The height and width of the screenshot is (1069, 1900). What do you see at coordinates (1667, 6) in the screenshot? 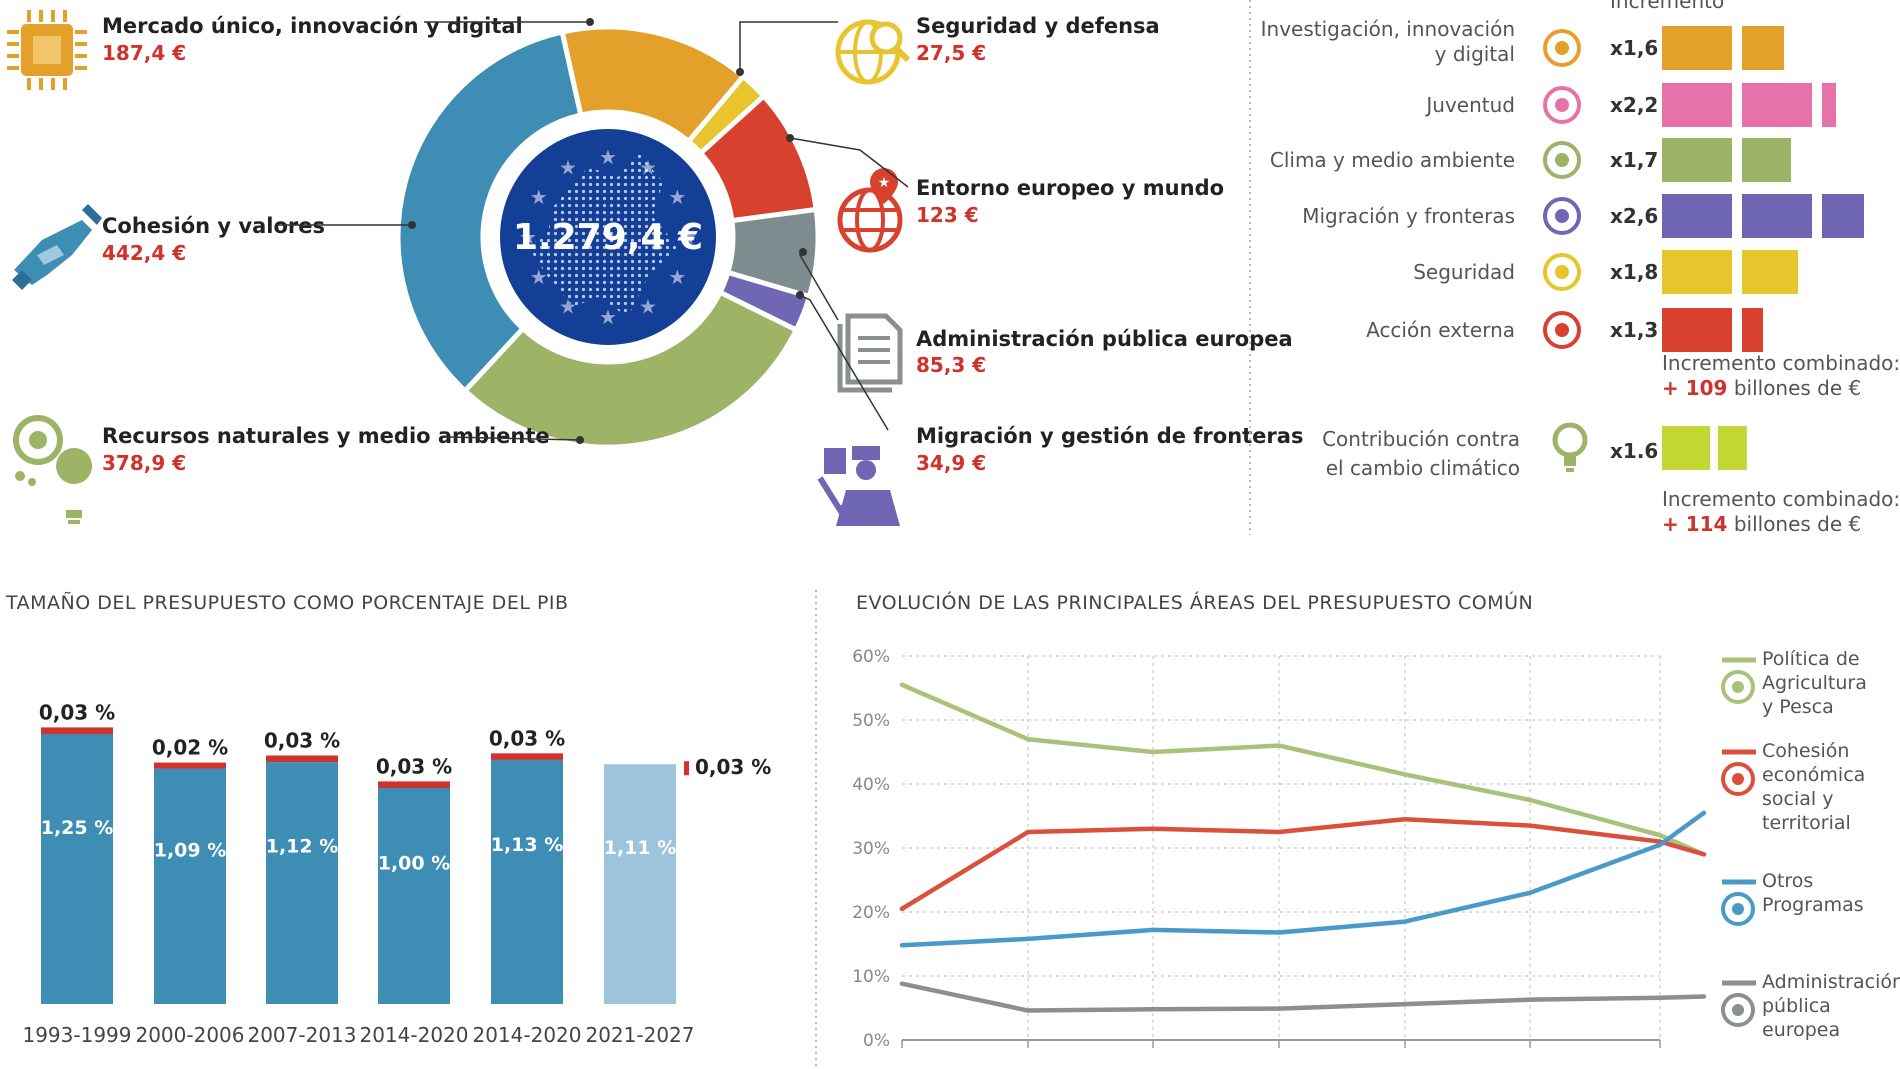
I see `increment-header: Incremento` at bounding box center [1667, 6].